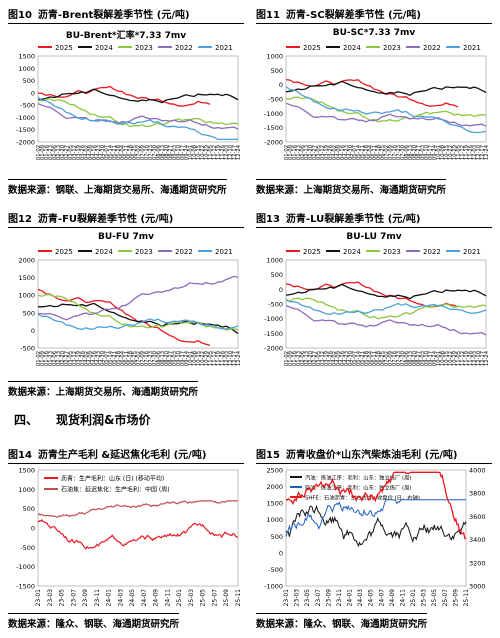 This screenshot has height=638, width=500. I want to click on figure-12-number: 图12, so click(20, 219).